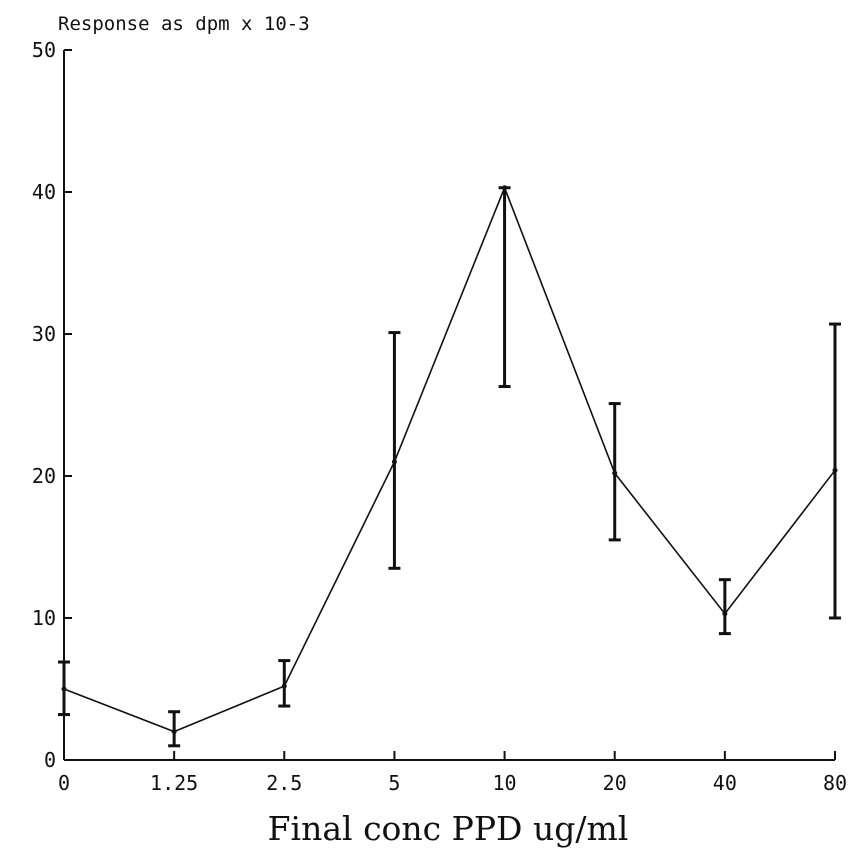 The height and width of the screenshot is (862, 853). What do you see at coordinates (725, 783) in the screenshot?
I see `x-tick-label: 40` at bounding box center [725, 783].